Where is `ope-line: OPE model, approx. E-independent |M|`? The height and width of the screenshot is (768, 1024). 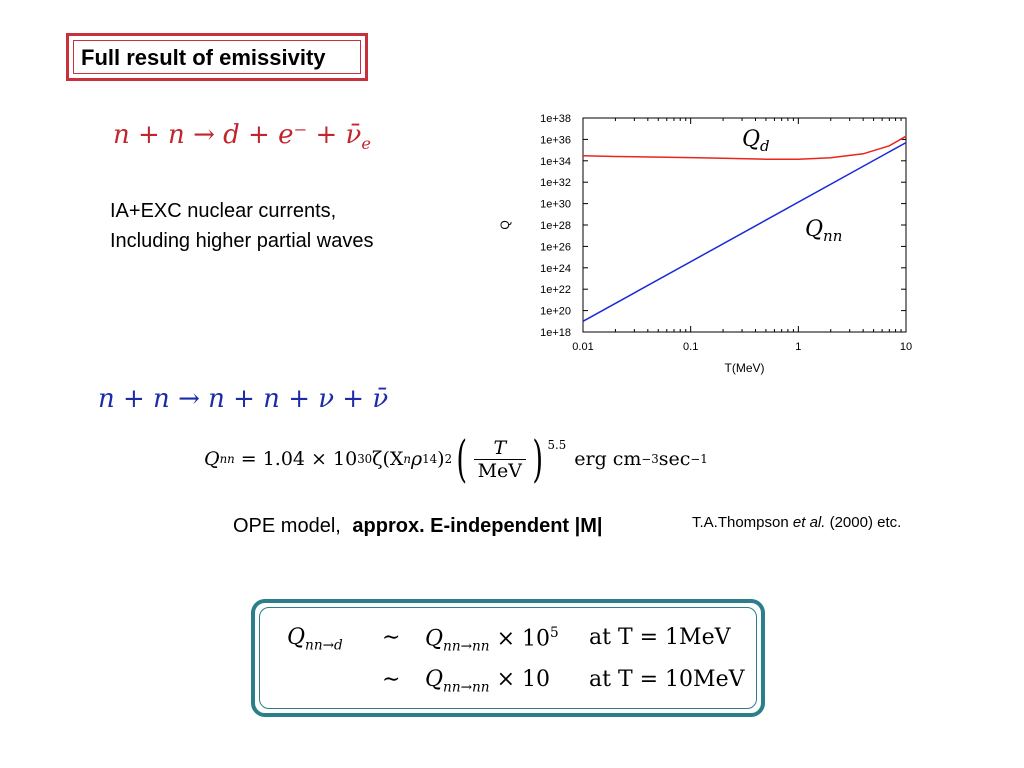
ope-line: OPE model, approx. E-independent |M| is located at coordinates (417, 526).